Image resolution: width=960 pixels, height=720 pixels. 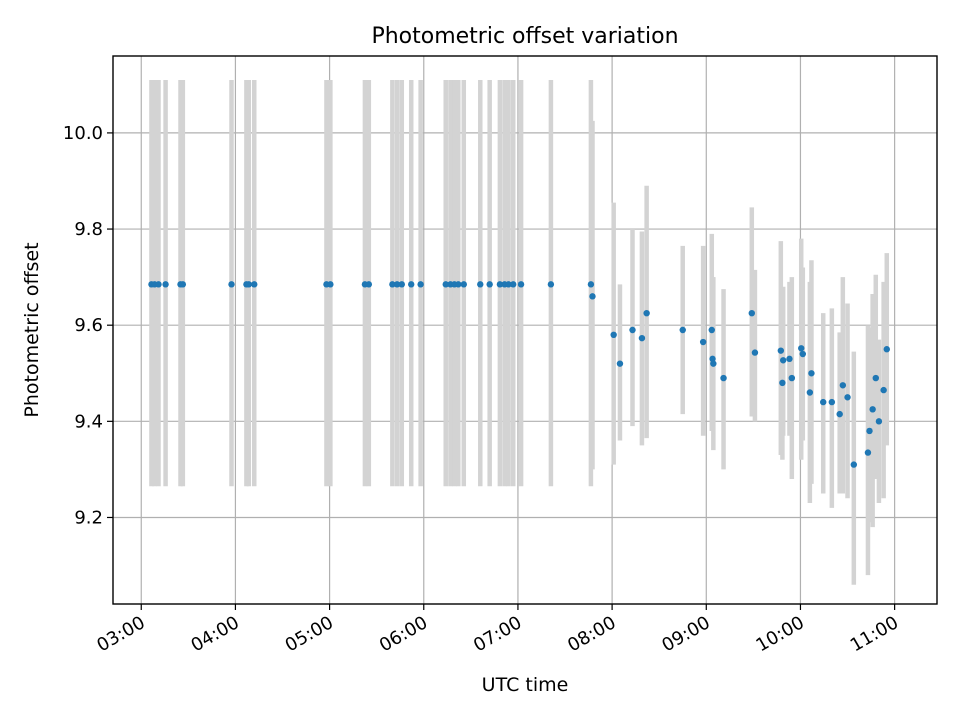 I want to click on x-tick-label: 05:00, so click(x=309, y=634).